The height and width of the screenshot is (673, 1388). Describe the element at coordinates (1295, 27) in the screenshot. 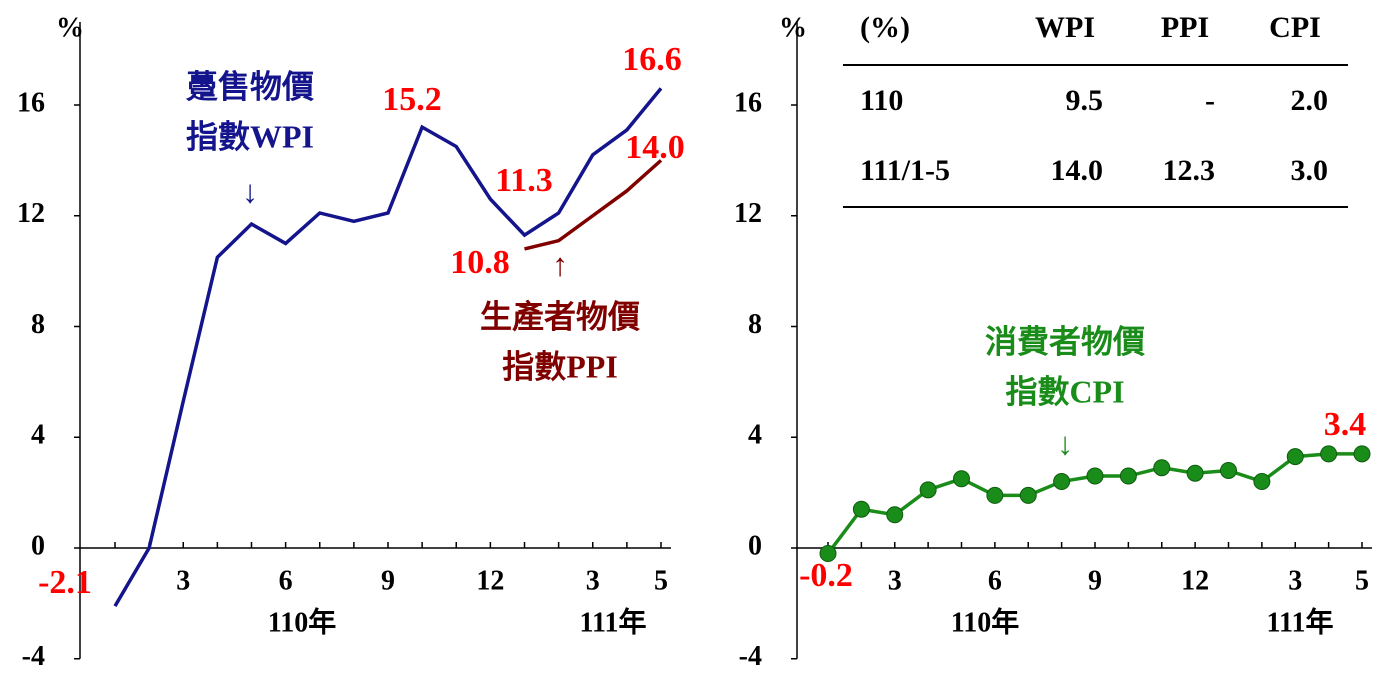

I see `table-header: CPI` at that location.